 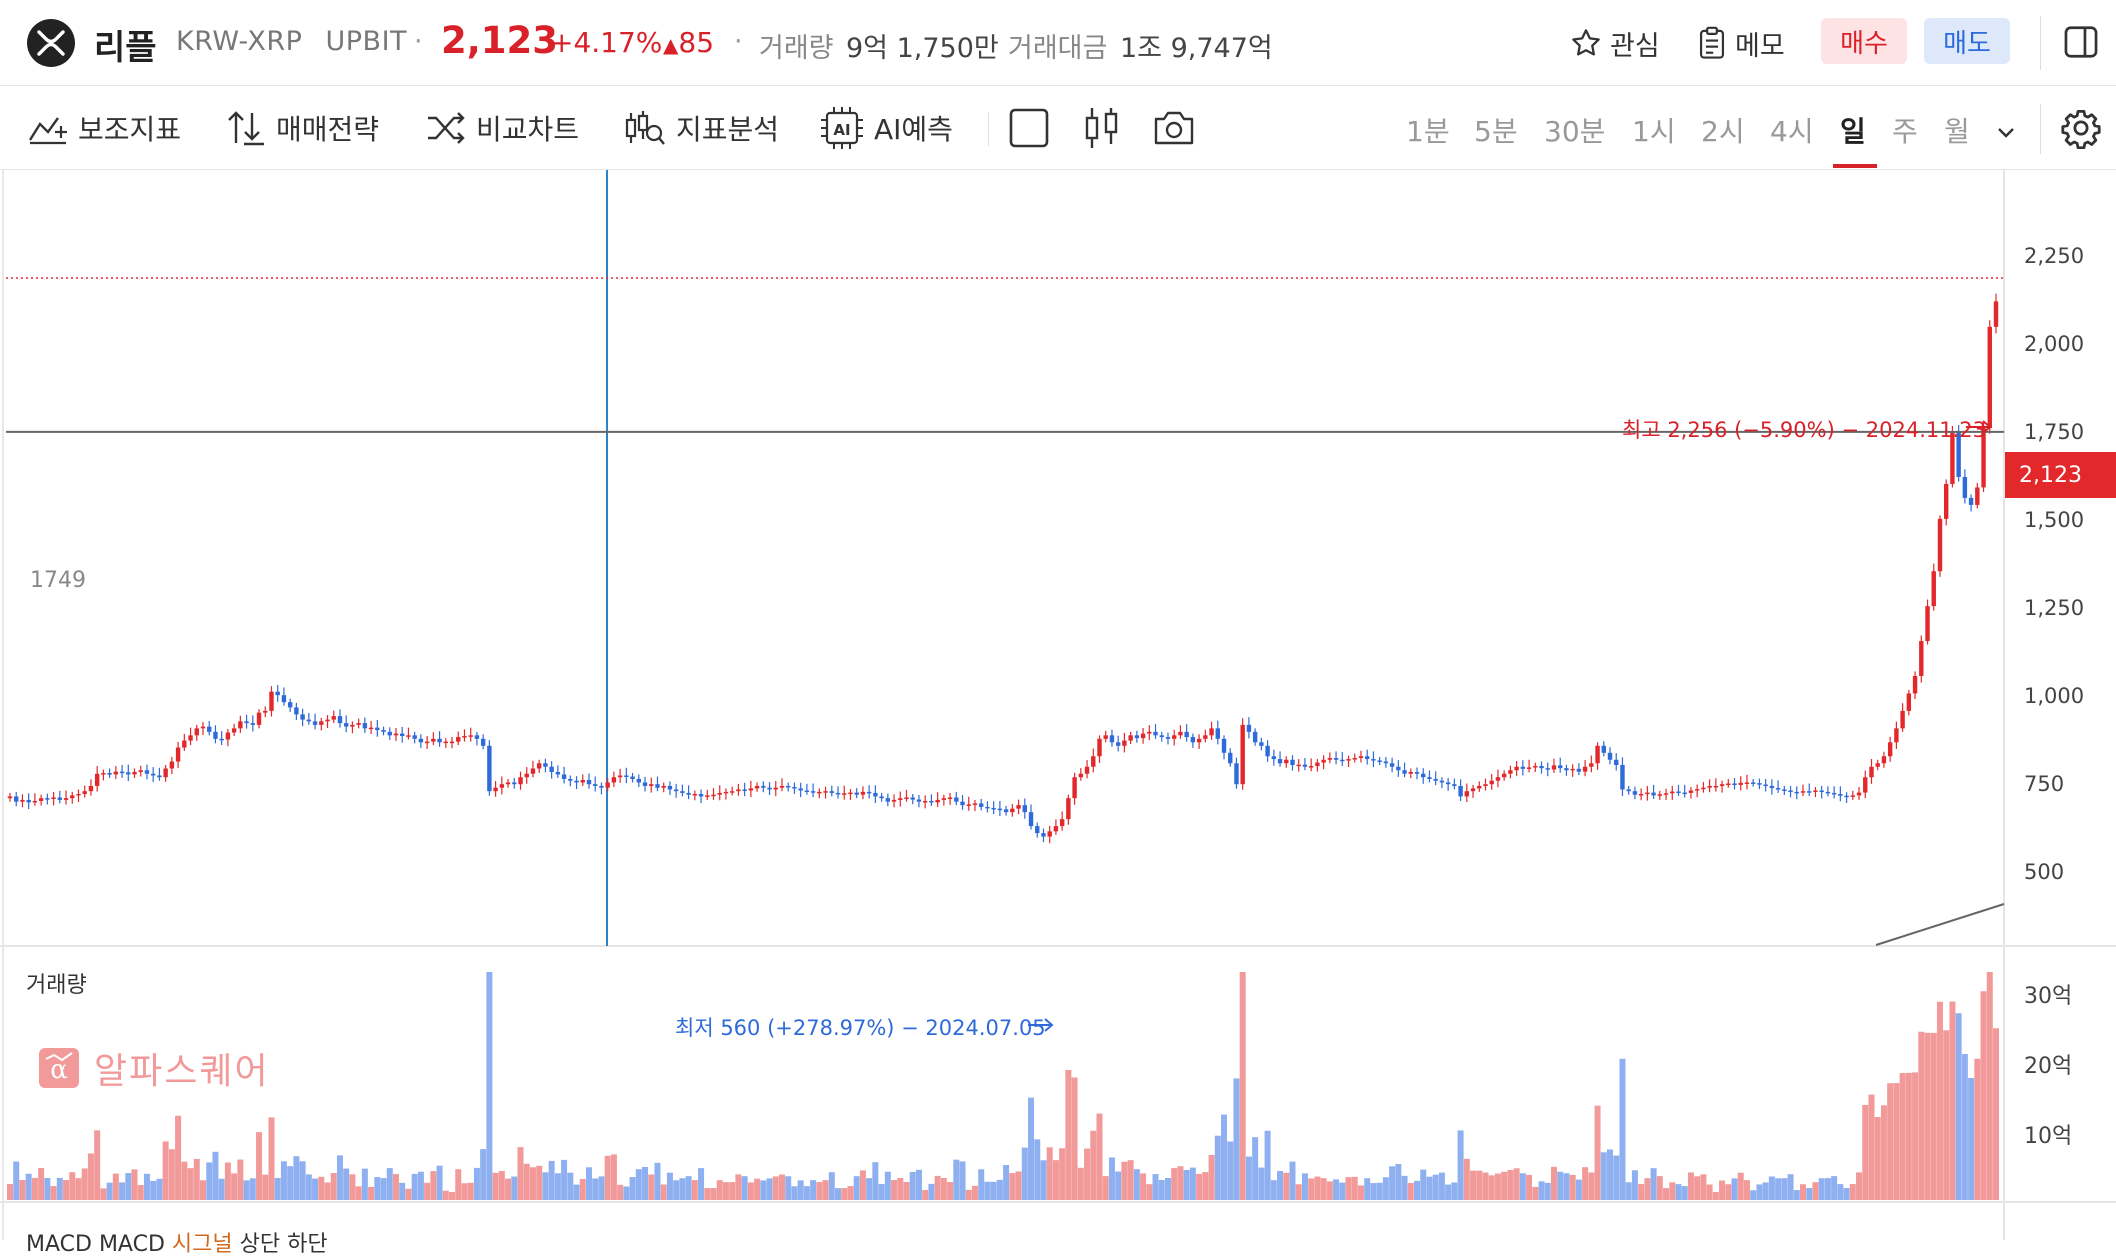 What do you see at coordinates (1496, 131) in the screenshot?
I see `timeframe-5m: 5분` at bounding box center [1496, 131].